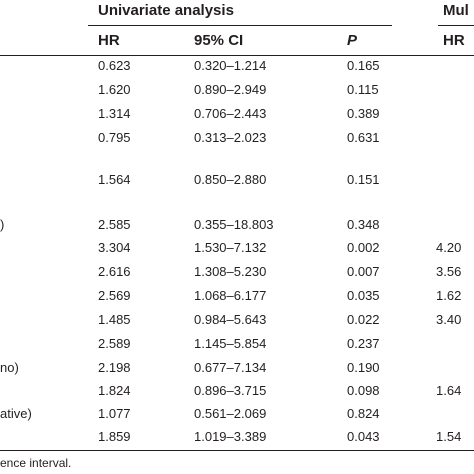 The width and height of the screenshot is (474, 474). I want to click on cell-p: 0.237, so click(363, 343).